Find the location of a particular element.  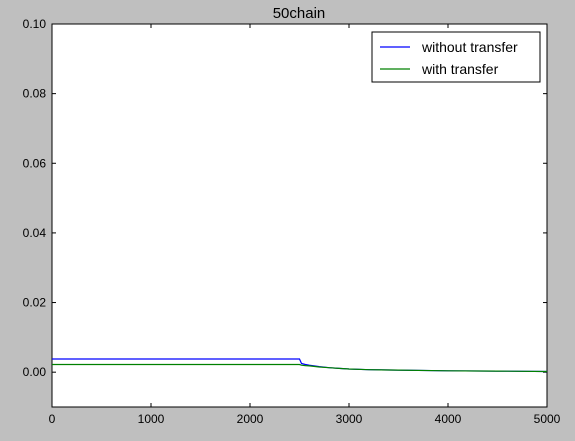

x-tick-label: 3000 is located at coordinates (349, 419).